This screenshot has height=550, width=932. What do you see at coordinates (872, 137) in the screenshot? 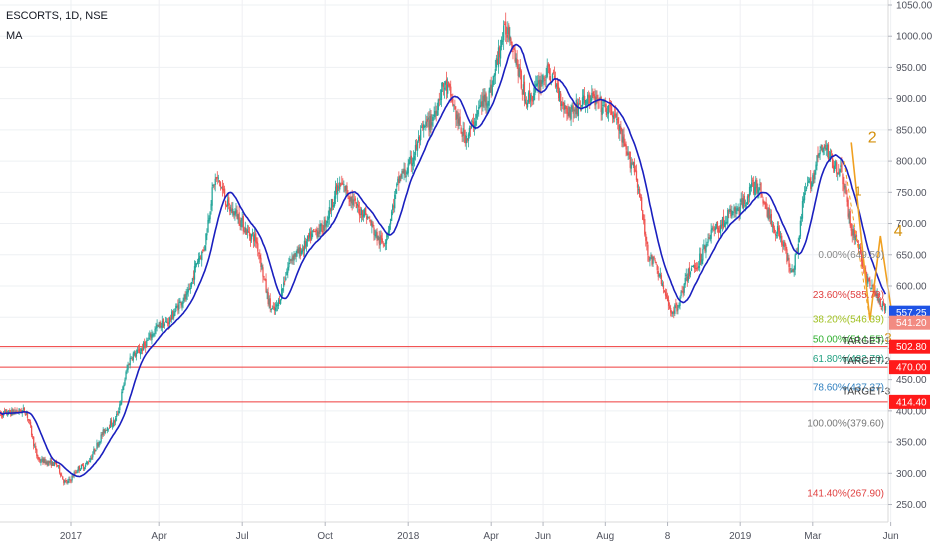
I see `wave-label: 2` at bounding box center [872, 137].